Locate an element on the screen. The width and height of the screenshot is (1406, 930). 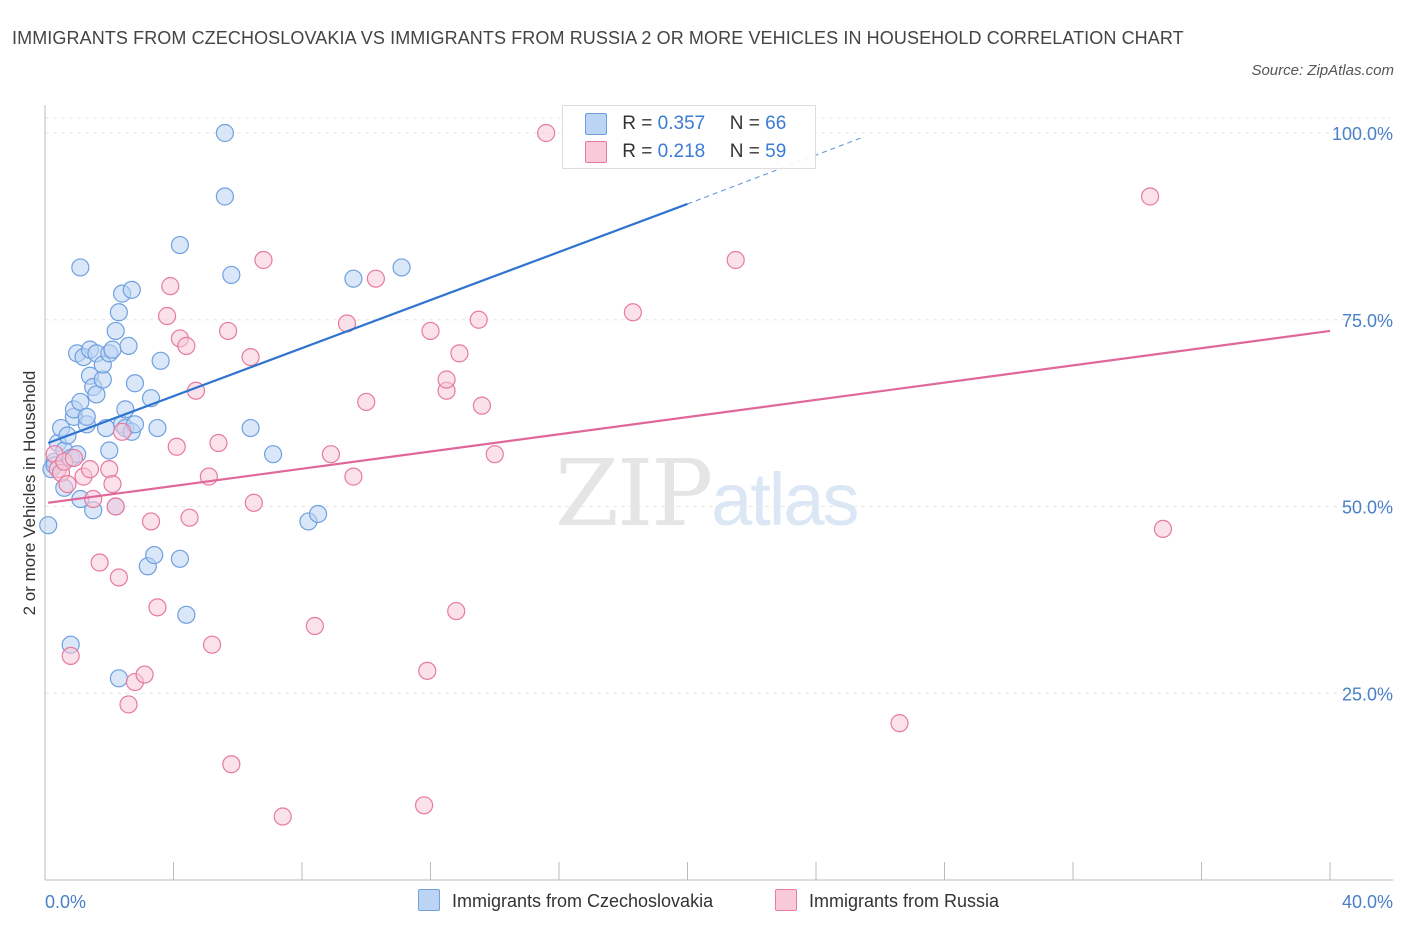
trend-line-czechoslovakia is located at coordinates (367, 323).